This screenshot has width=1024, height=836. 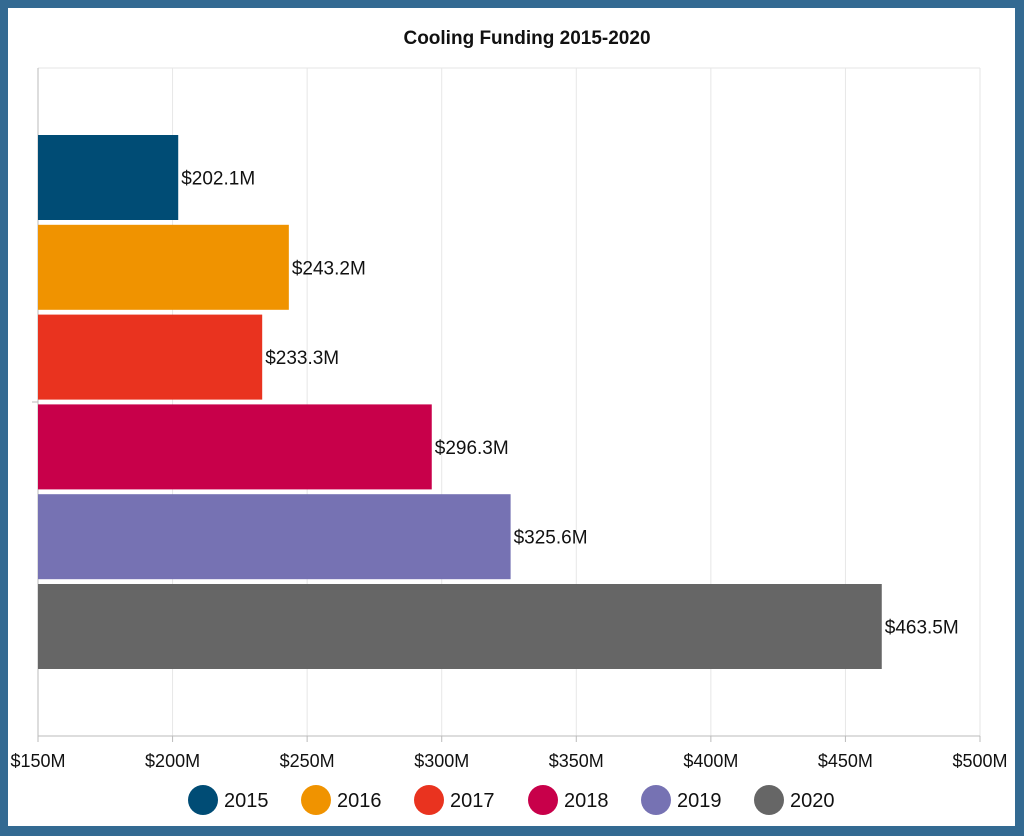 What do you see at coordinates (359, 801) in the screenshot?
I see `legend-label: 2016` at bounding box center [359, 801].